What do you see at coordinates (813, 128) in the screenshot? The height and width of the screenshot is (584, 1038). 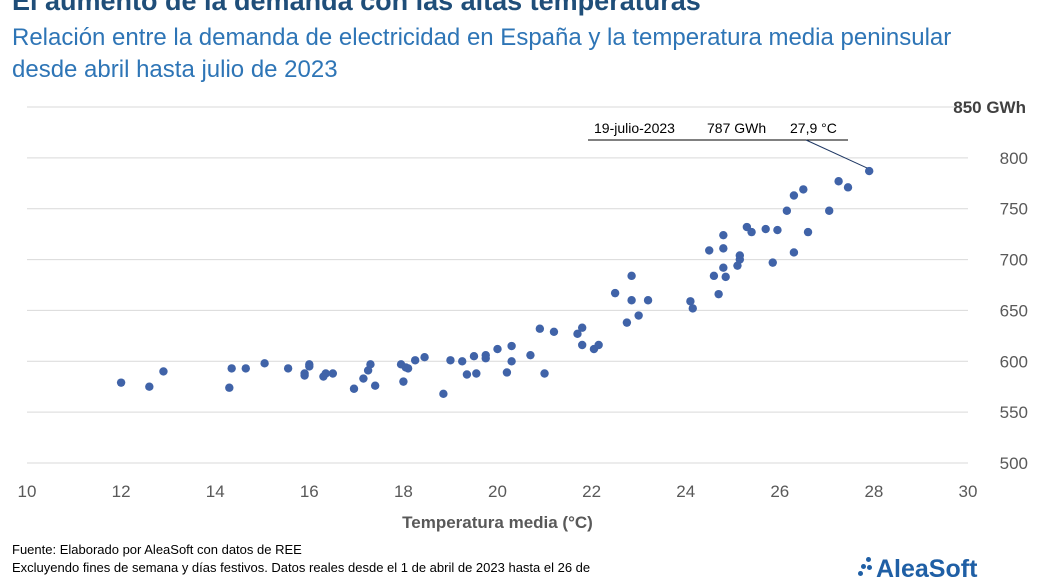 I see `annotation-temperature: 27,9 °C` at bounding box center [813, 128].